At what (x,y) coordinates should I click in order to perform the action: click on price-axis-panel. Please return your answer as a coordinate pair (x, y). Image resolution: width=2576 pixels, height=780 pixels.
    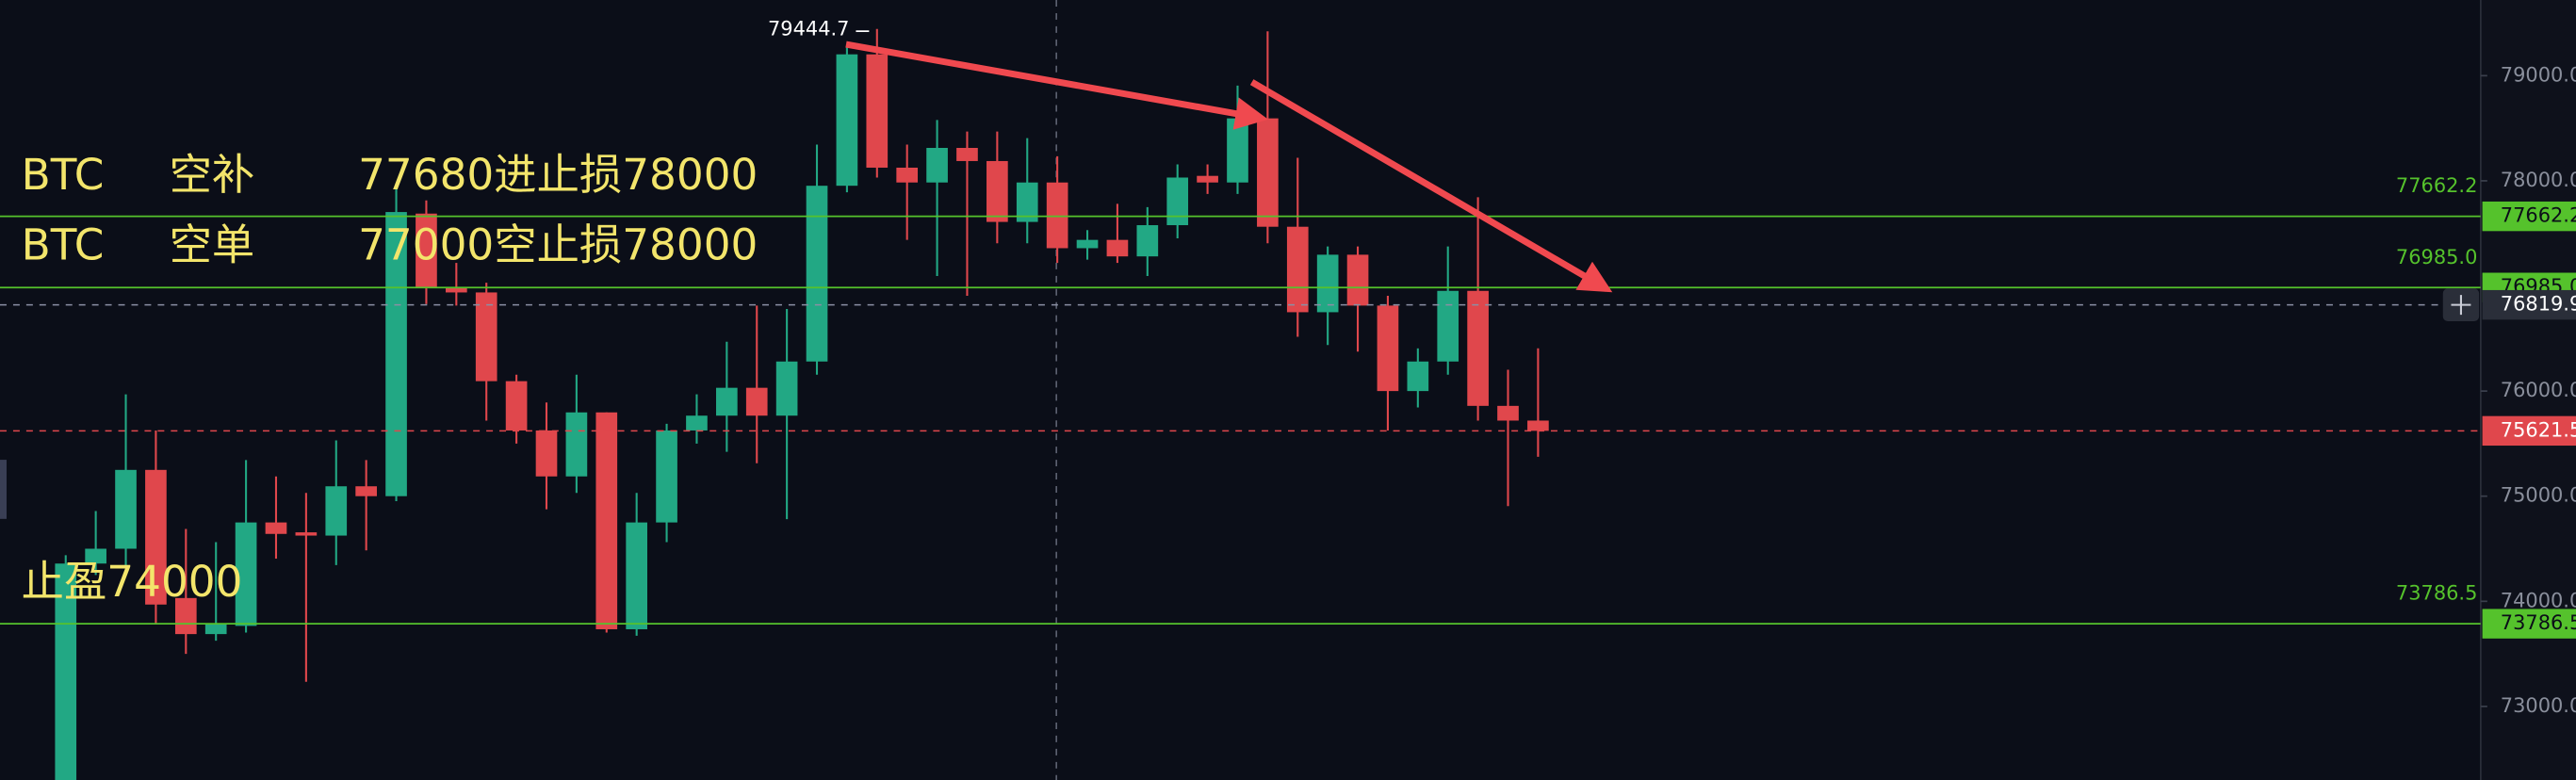
    Looking at the image, I should click on (2528, 390).